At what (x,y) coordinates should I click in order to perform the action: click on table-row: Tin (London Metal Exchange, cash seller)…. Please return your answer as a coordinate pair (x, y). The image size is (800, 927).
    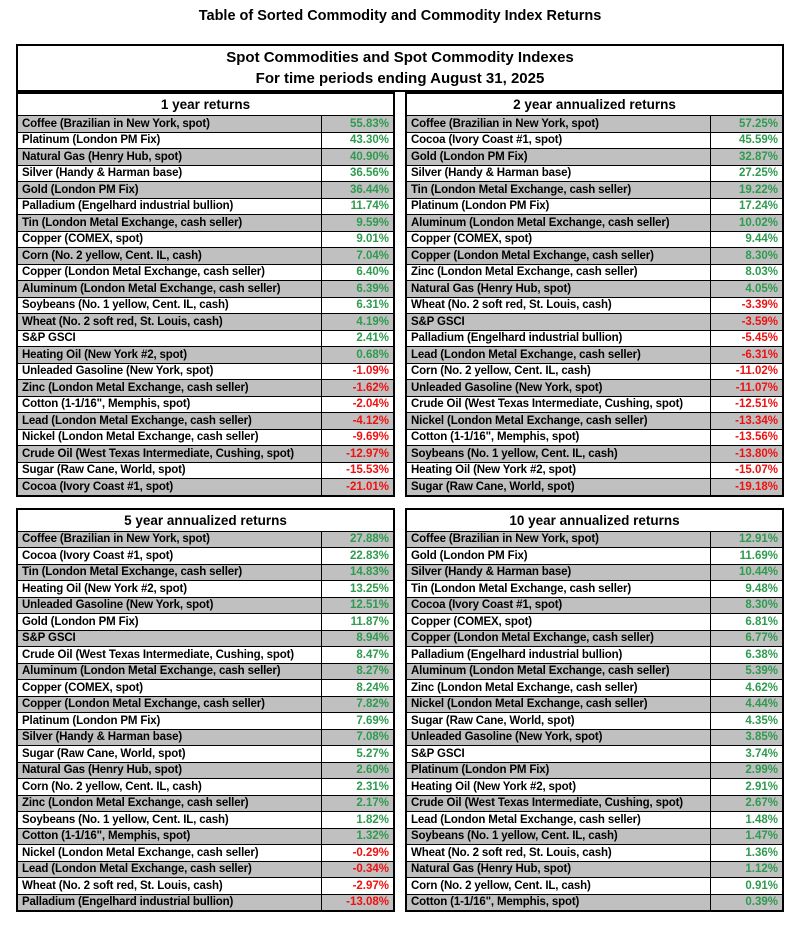
    Looking at the image, I should click on (594, 189).